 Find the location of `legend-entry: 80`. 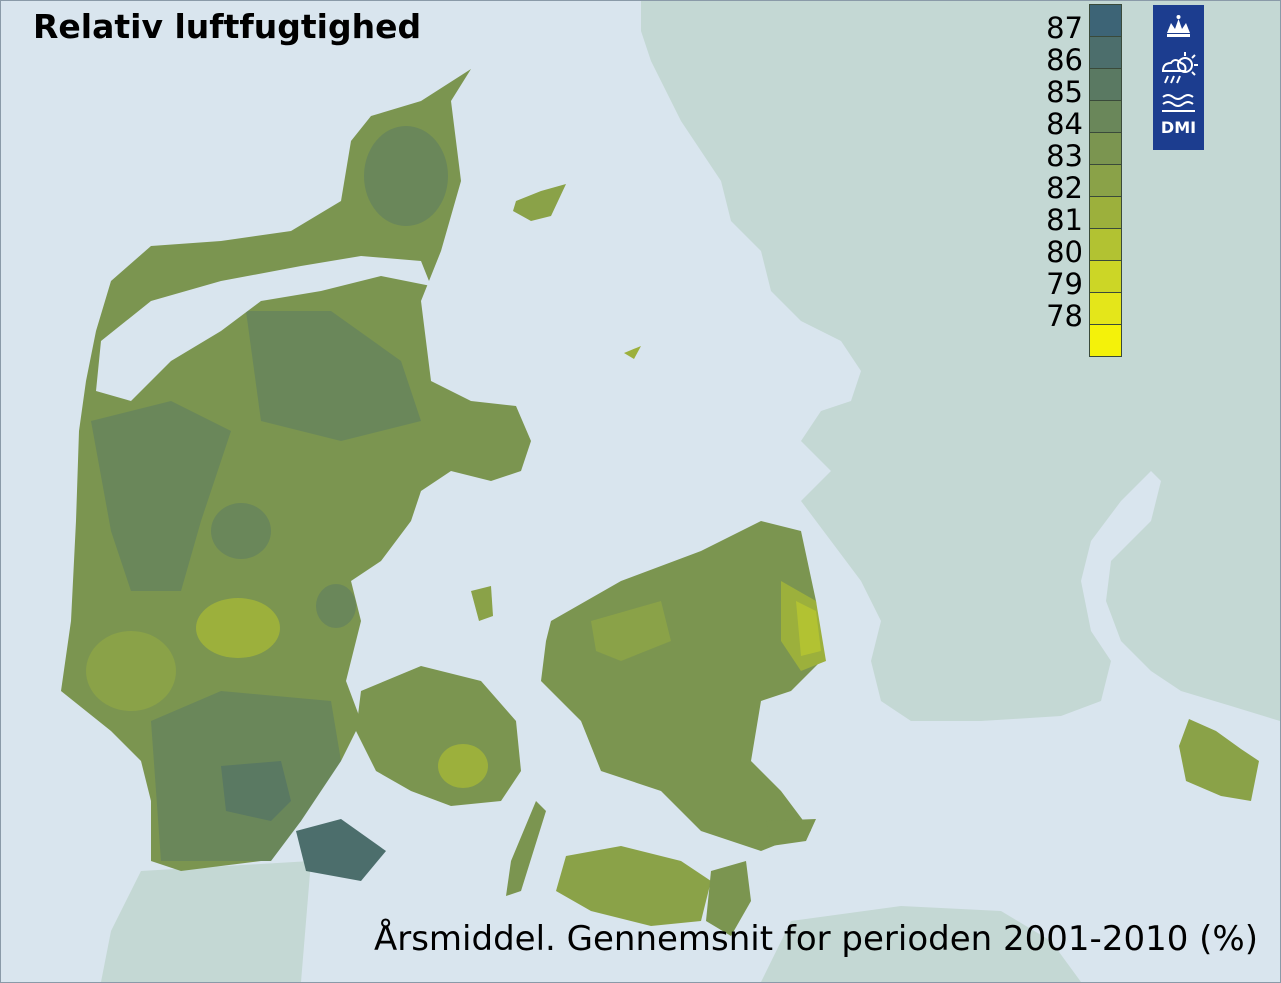

legend-entry: 80 is located at coordinates (1082, 248).